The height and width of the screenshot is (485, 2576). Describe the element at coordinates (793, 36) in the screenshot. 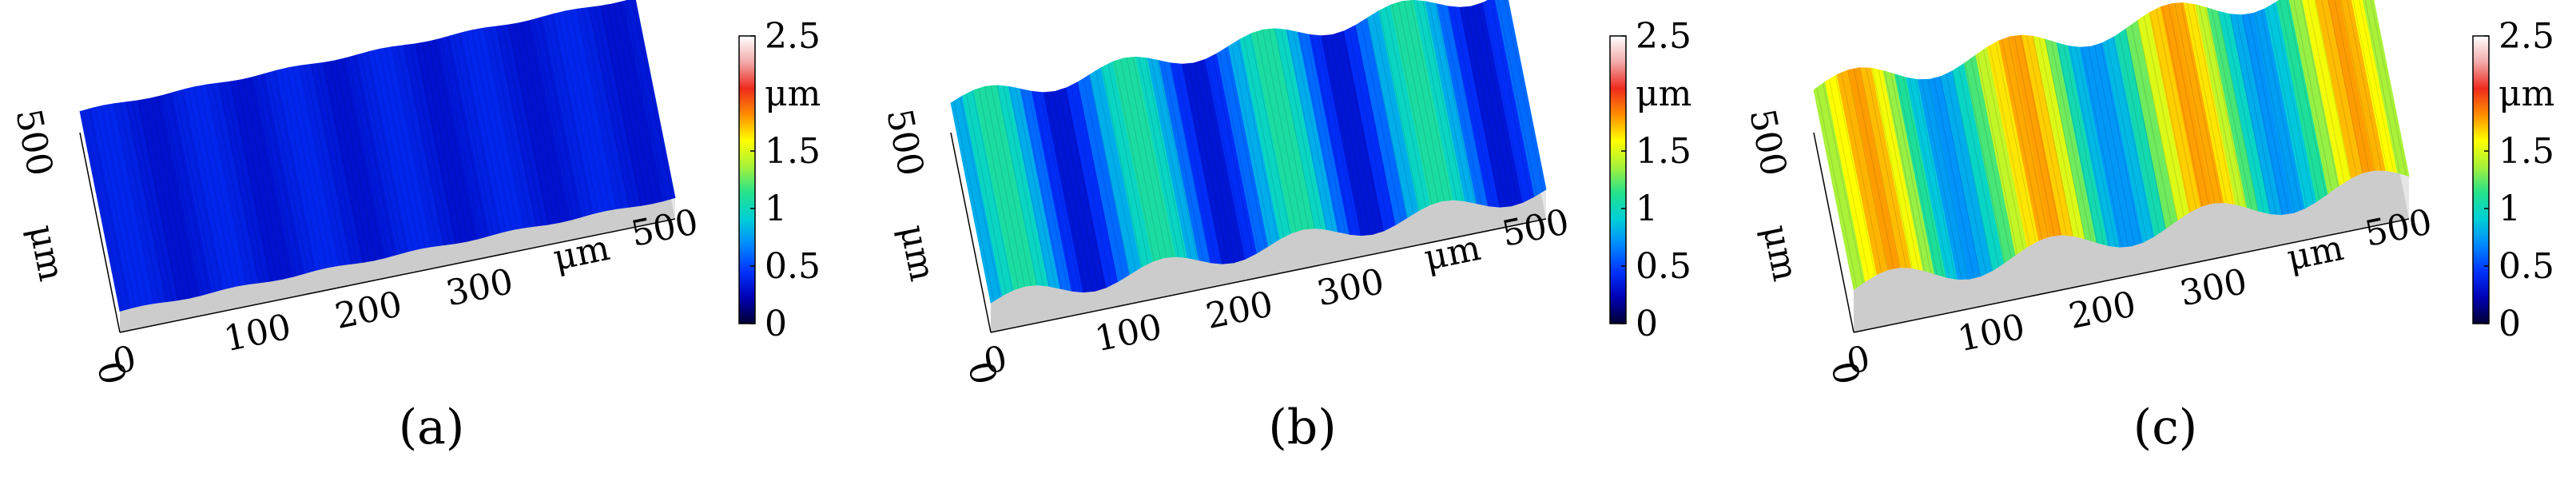

I see `colorbar-tick-label: 2.5` at that location.